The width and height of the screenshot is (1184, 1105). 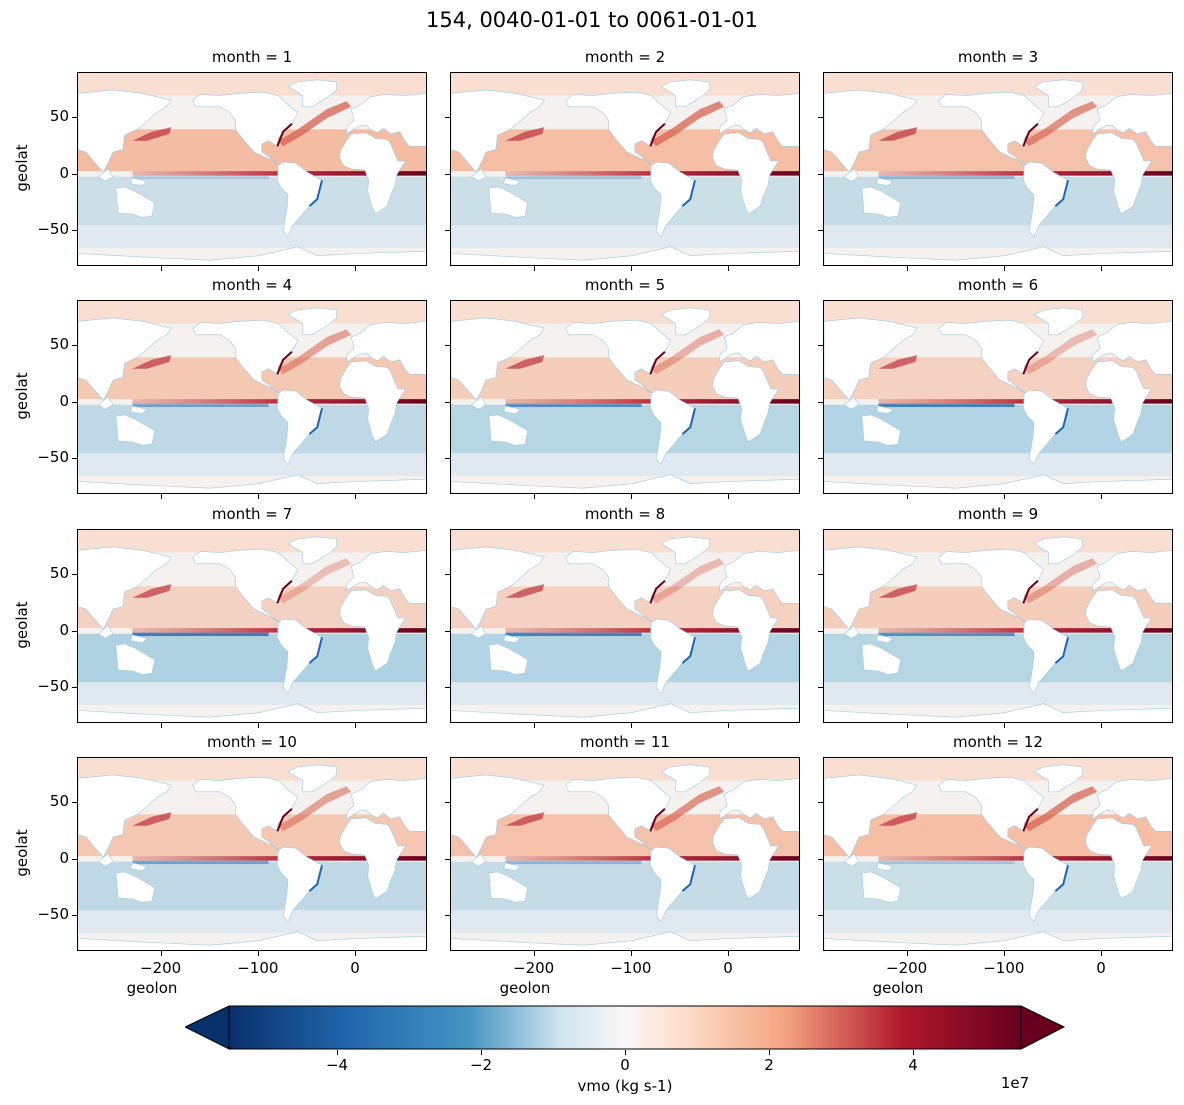 I want to click on colorbar-tick-label: 4, so click(x=913, y=1065).